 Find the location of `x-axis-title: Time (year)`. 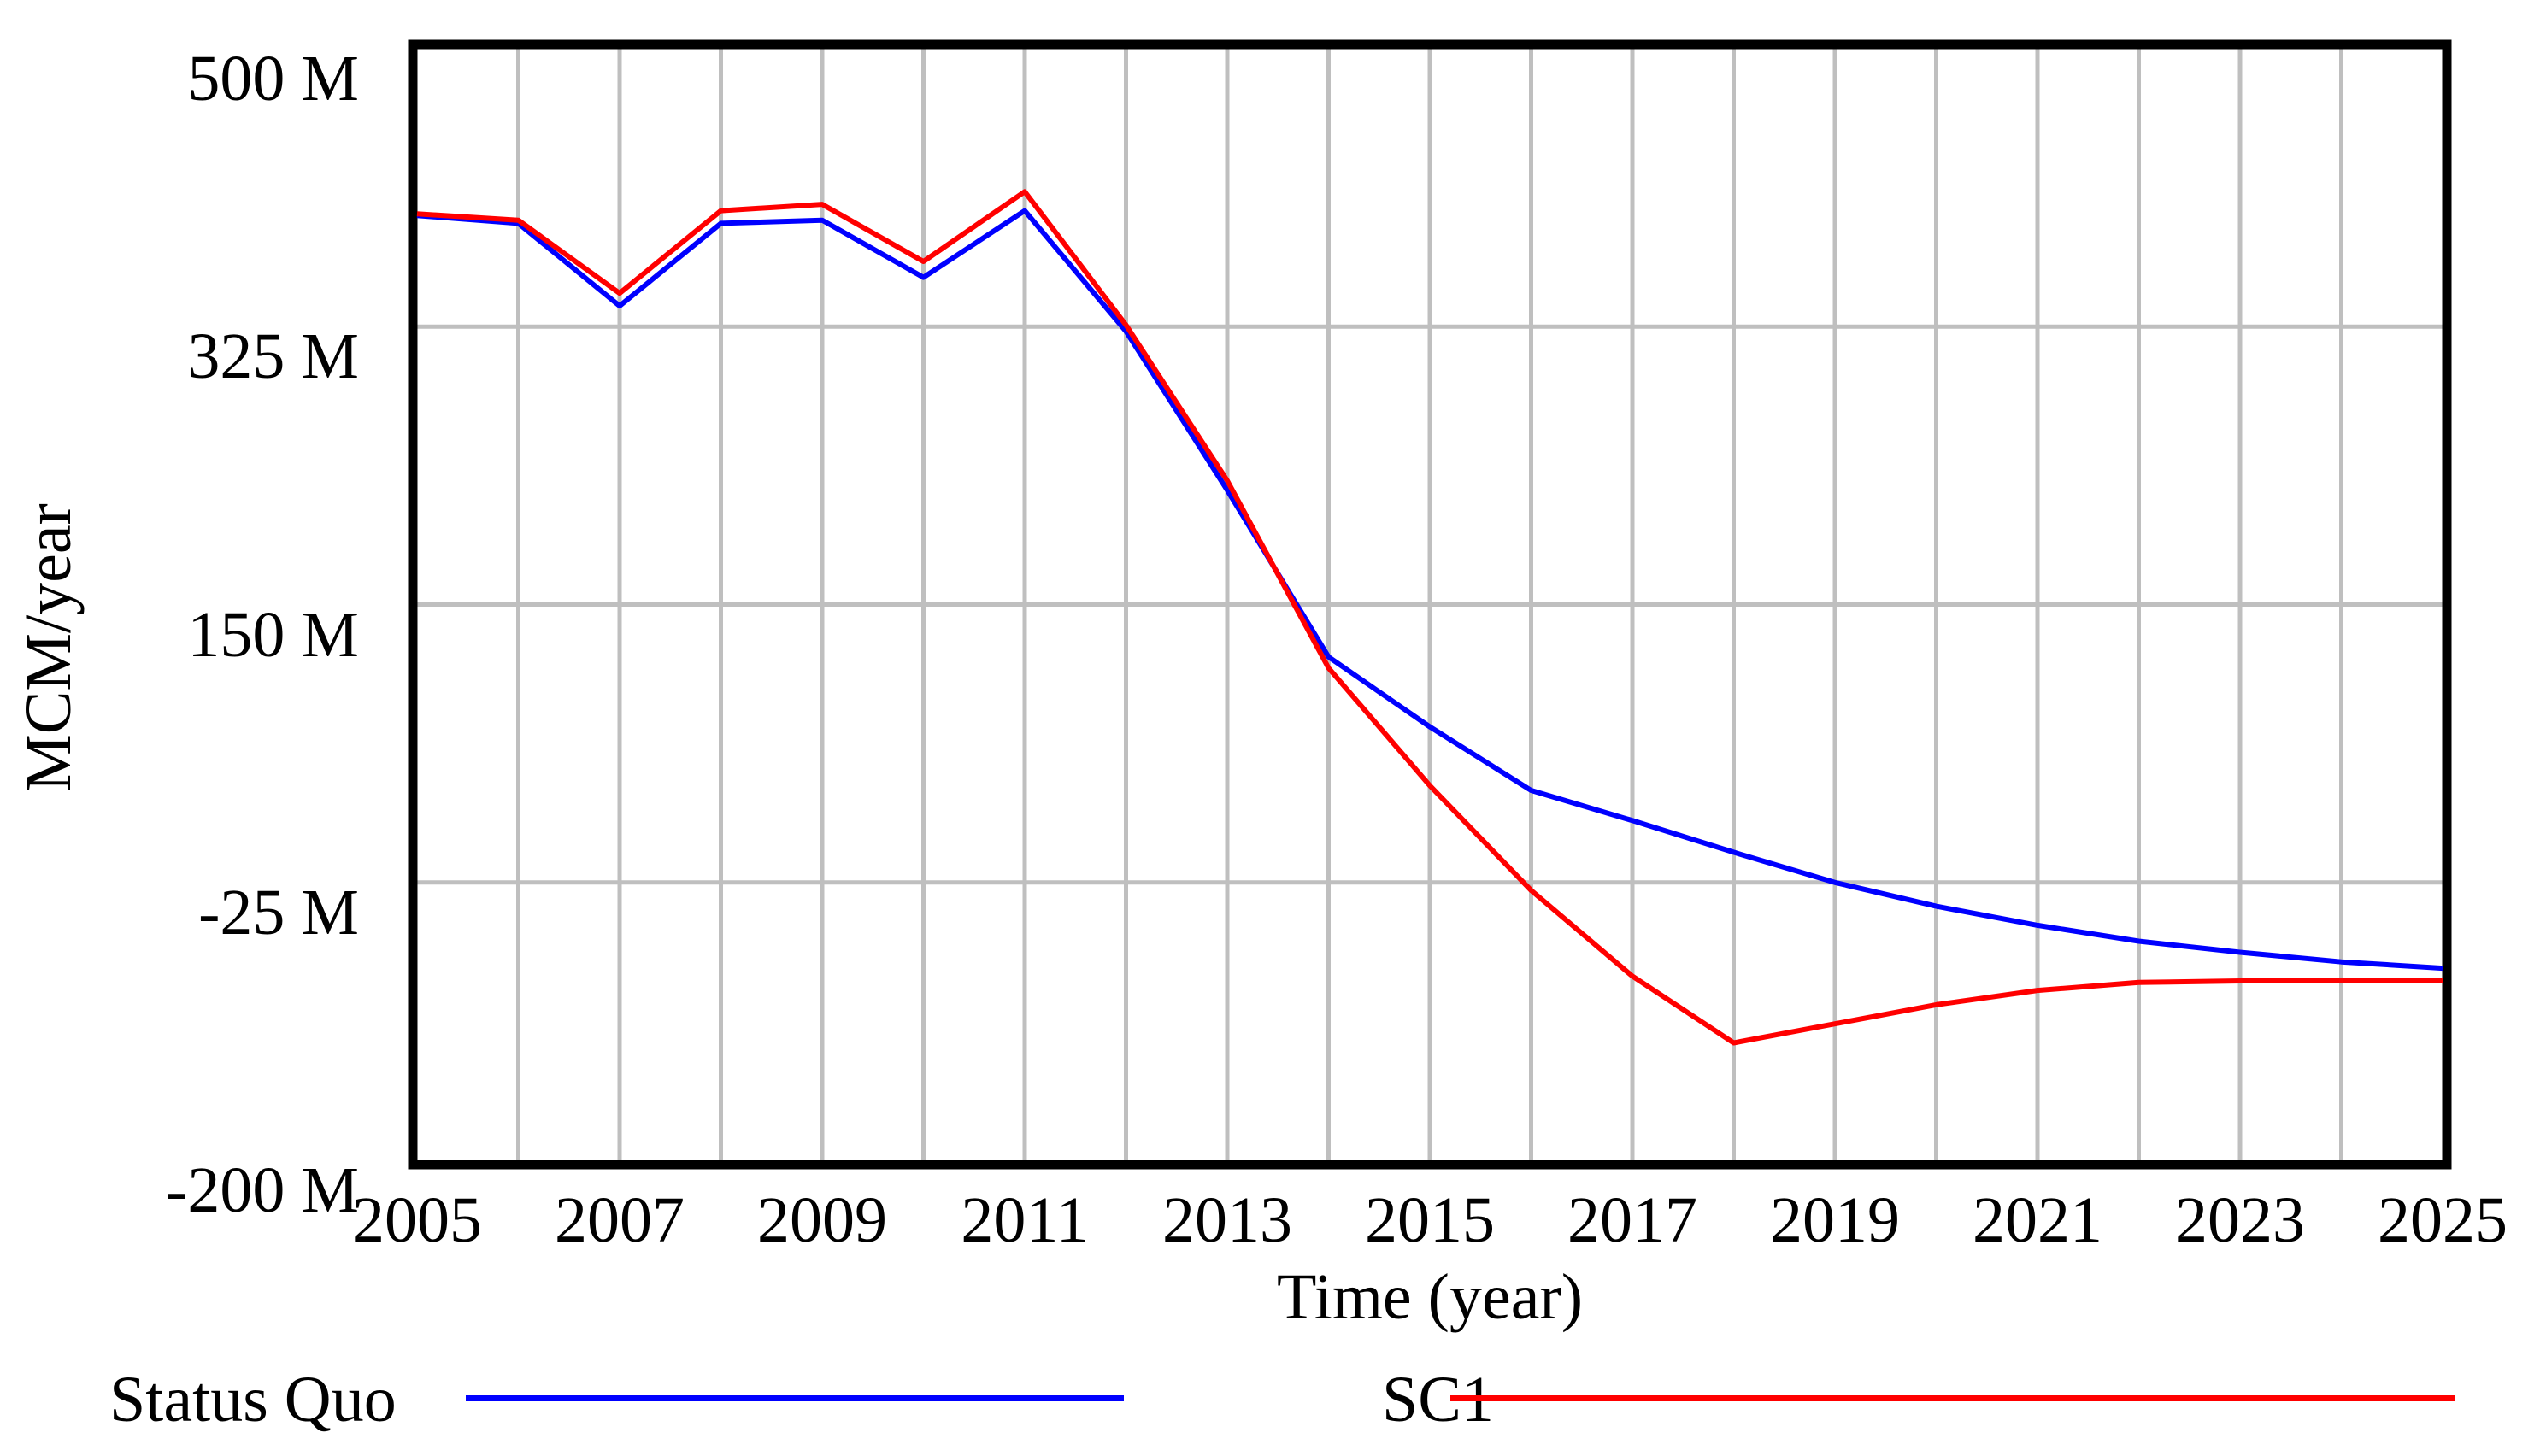

x-axis-title: Time (year) is located at coordinates (1430, 1297).